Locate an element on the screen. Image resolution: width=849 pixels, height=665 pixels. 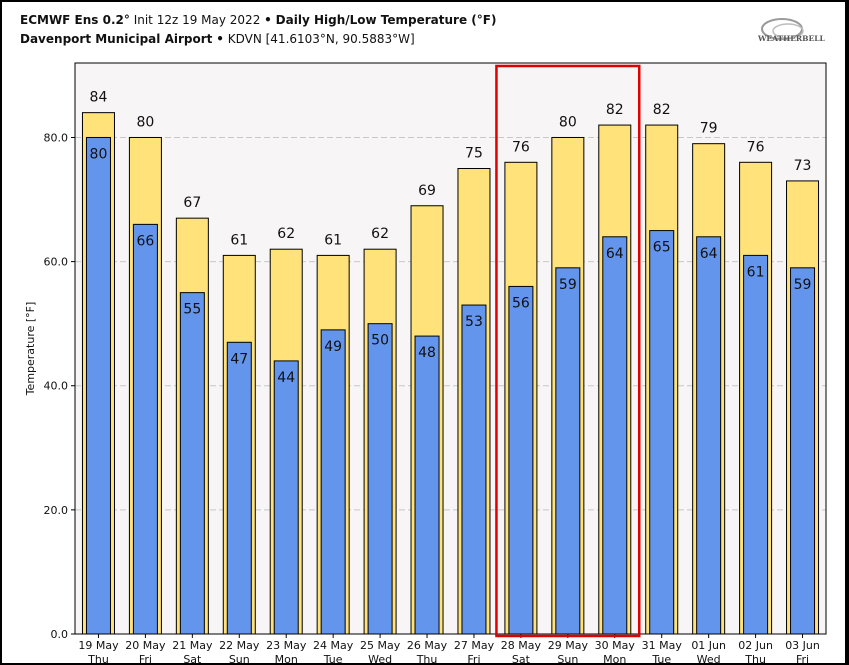
x-tick-label-date: 02 Jun is located at coordinates (755, 645).